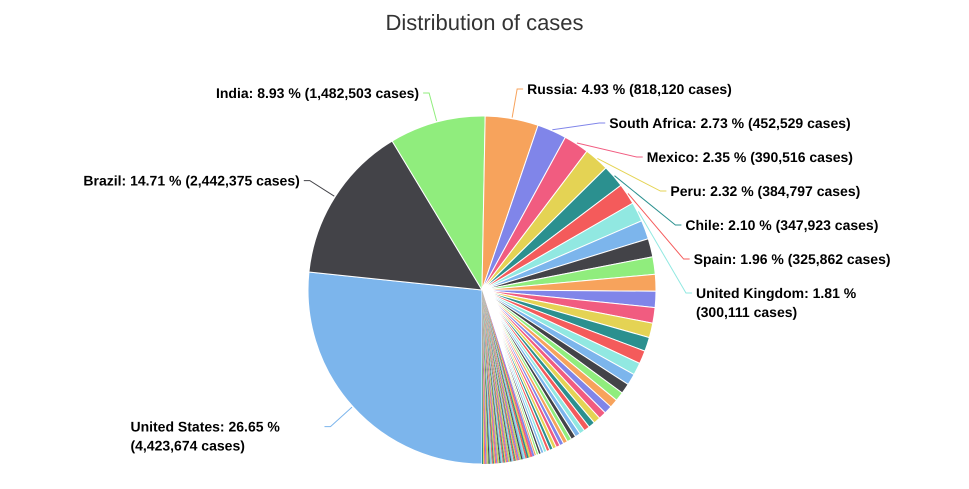 This screenshot has height=489, width=969. What do you see at coordinates (781, 225) in the screenshot?
I see `slice-label: Chile: 2.10 % (347,923 cases)` at bounding box center [781, 225].